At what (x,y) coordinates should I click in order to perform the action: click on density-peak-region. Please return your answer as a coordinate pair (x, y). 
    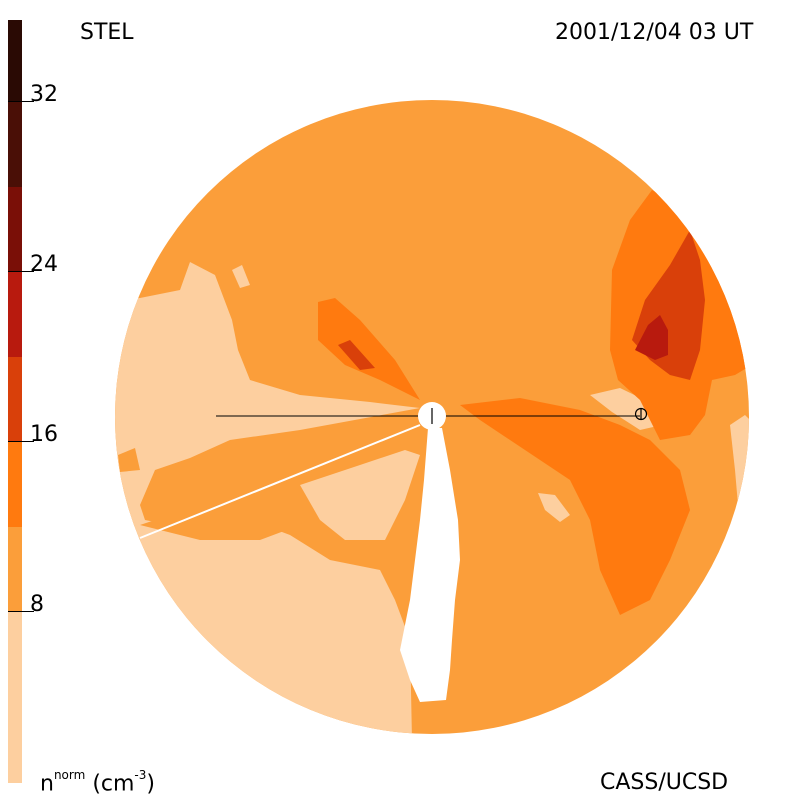
    Looking at the image, I should click on (651, 337).